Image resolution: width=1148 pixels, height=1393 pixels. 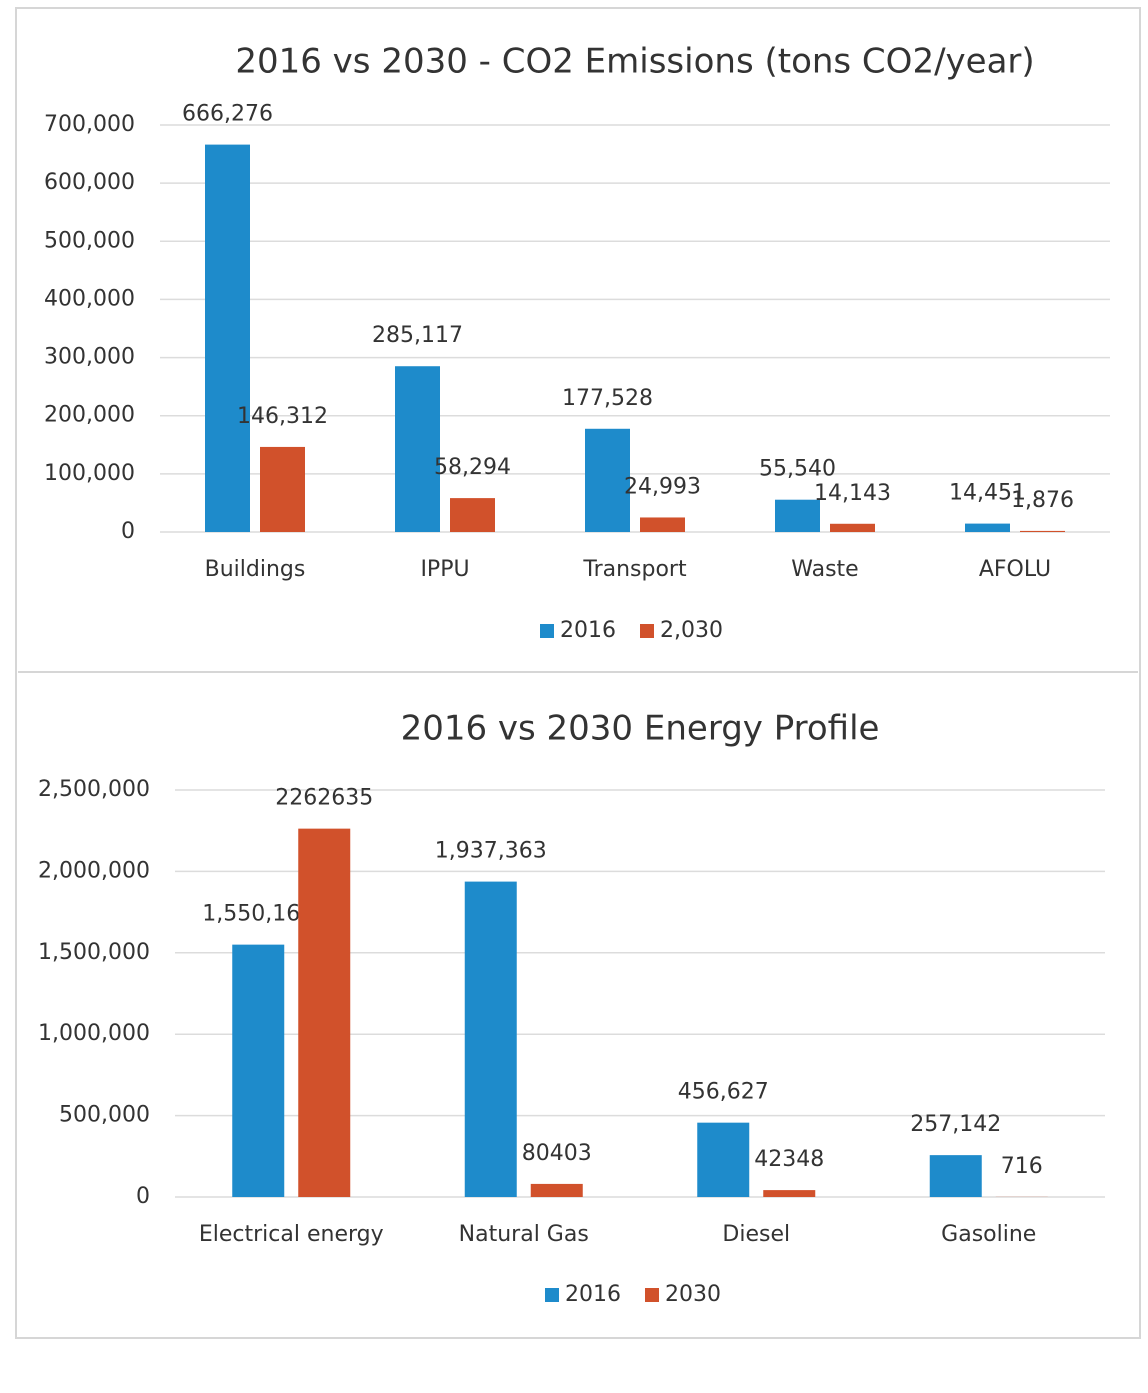 What do you see at coordinates (955, 1124) in the screenshot?
I see `value-label: 257,142` at bounding box center [955, 1124].